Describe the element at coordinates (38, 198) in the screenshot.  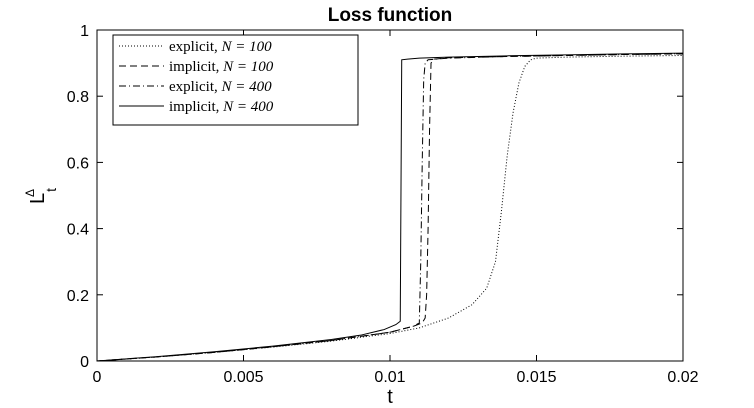
I see `y-axis-label-main: L` at that location.